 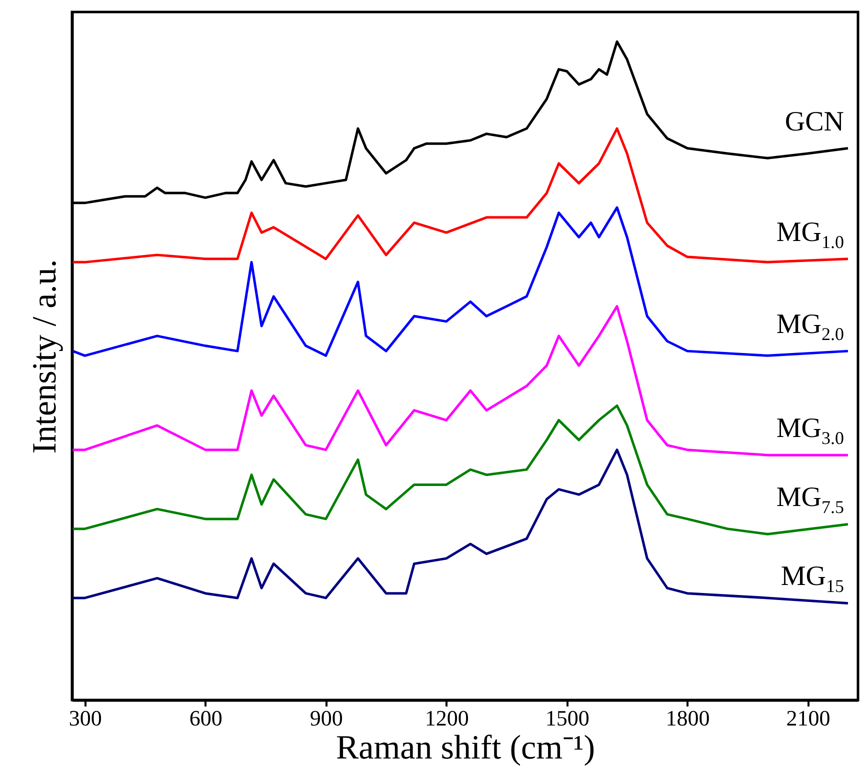 I want to click on x-tick-label: 1500, so click(x=567, y=718).